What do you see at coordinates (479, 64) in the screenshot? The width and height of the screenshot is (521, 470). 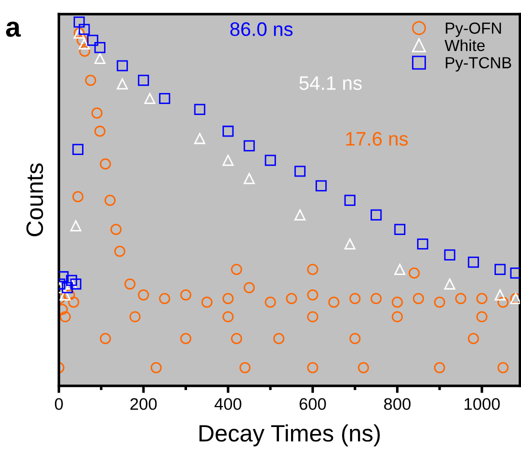 I see `legend-label: Py-TCNB` at bounding box center [479, 64].